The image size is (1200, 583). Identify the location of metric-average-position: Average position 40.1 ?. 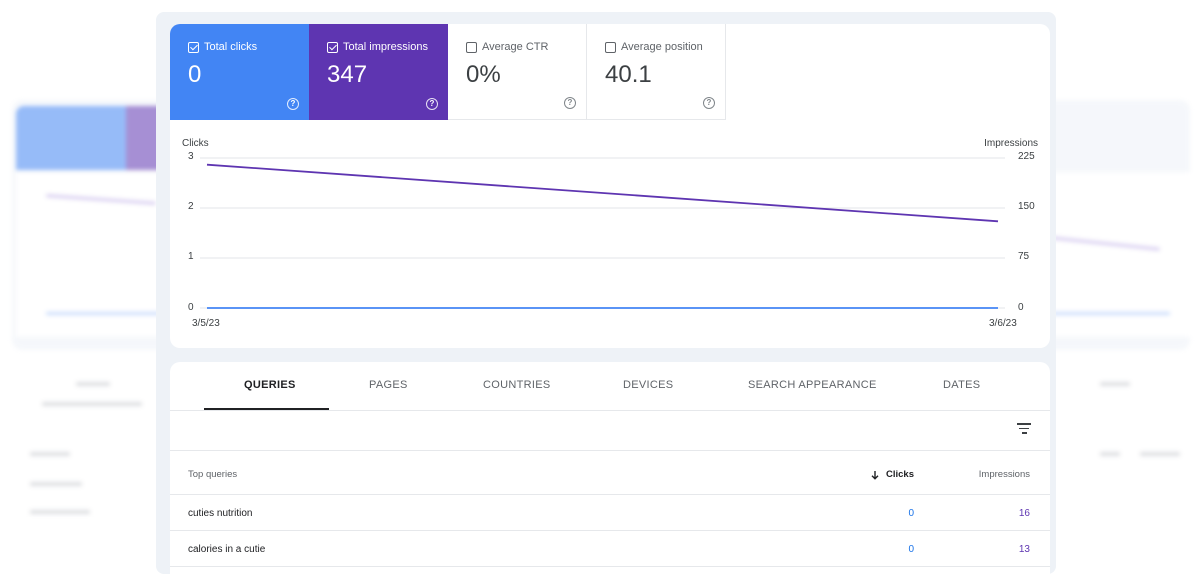
(656, 72).